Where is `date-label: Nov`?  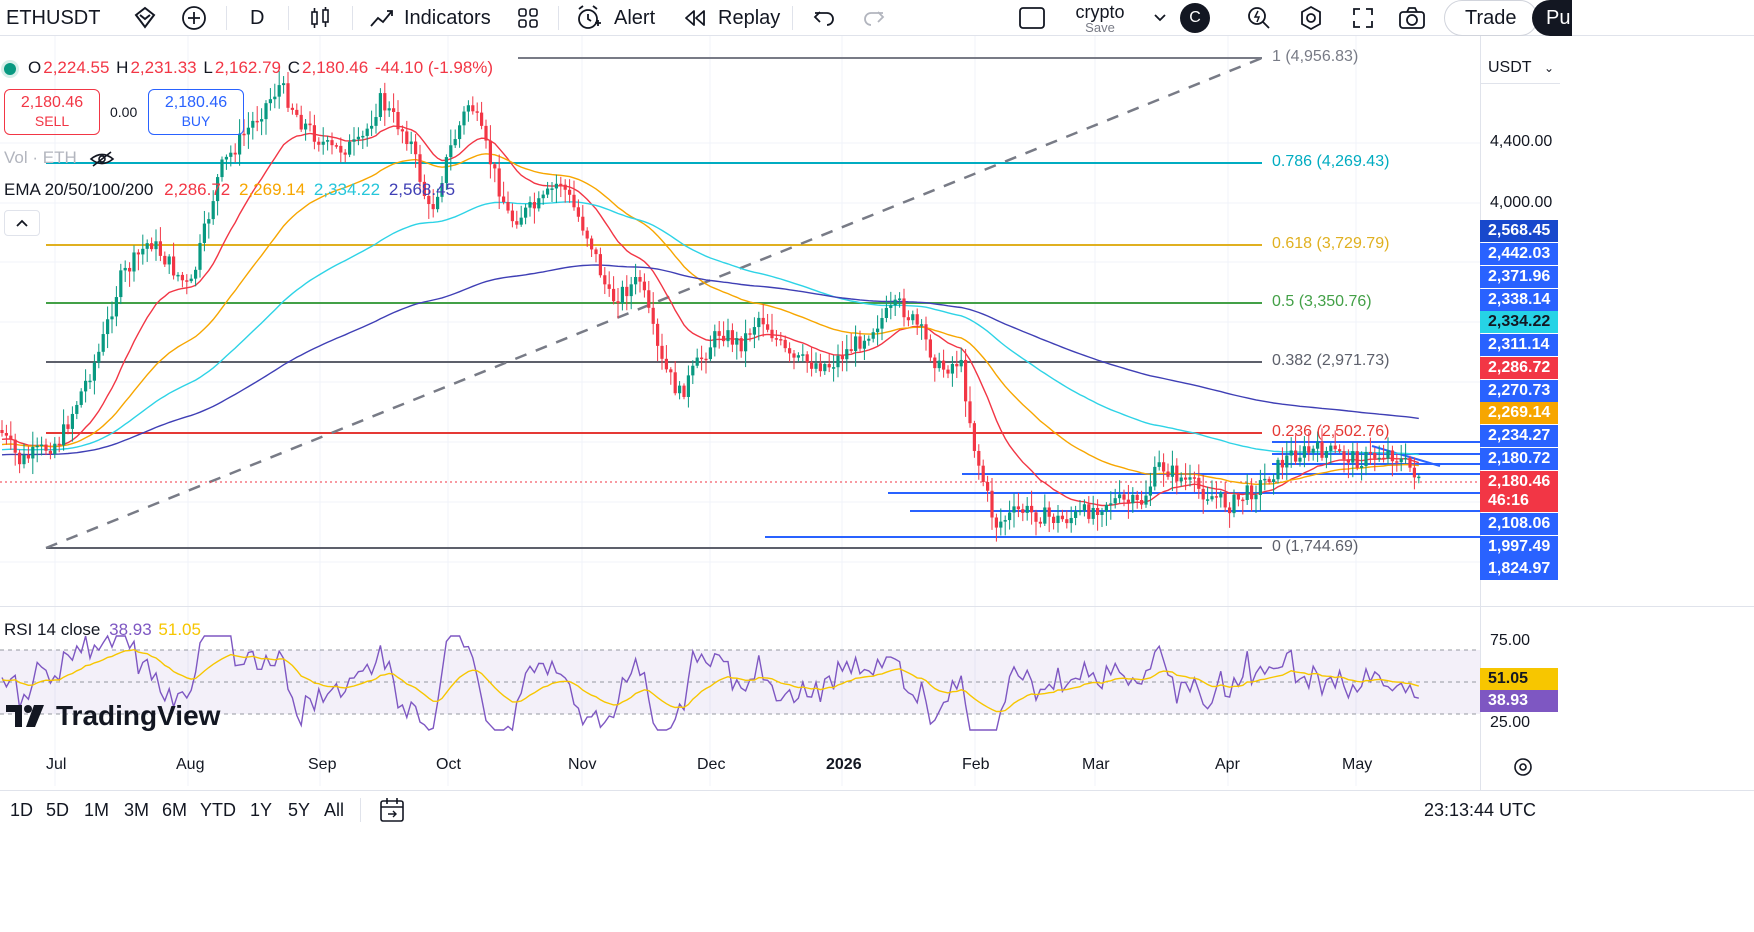
date-label: Nov is located at coordinates (582, 764).